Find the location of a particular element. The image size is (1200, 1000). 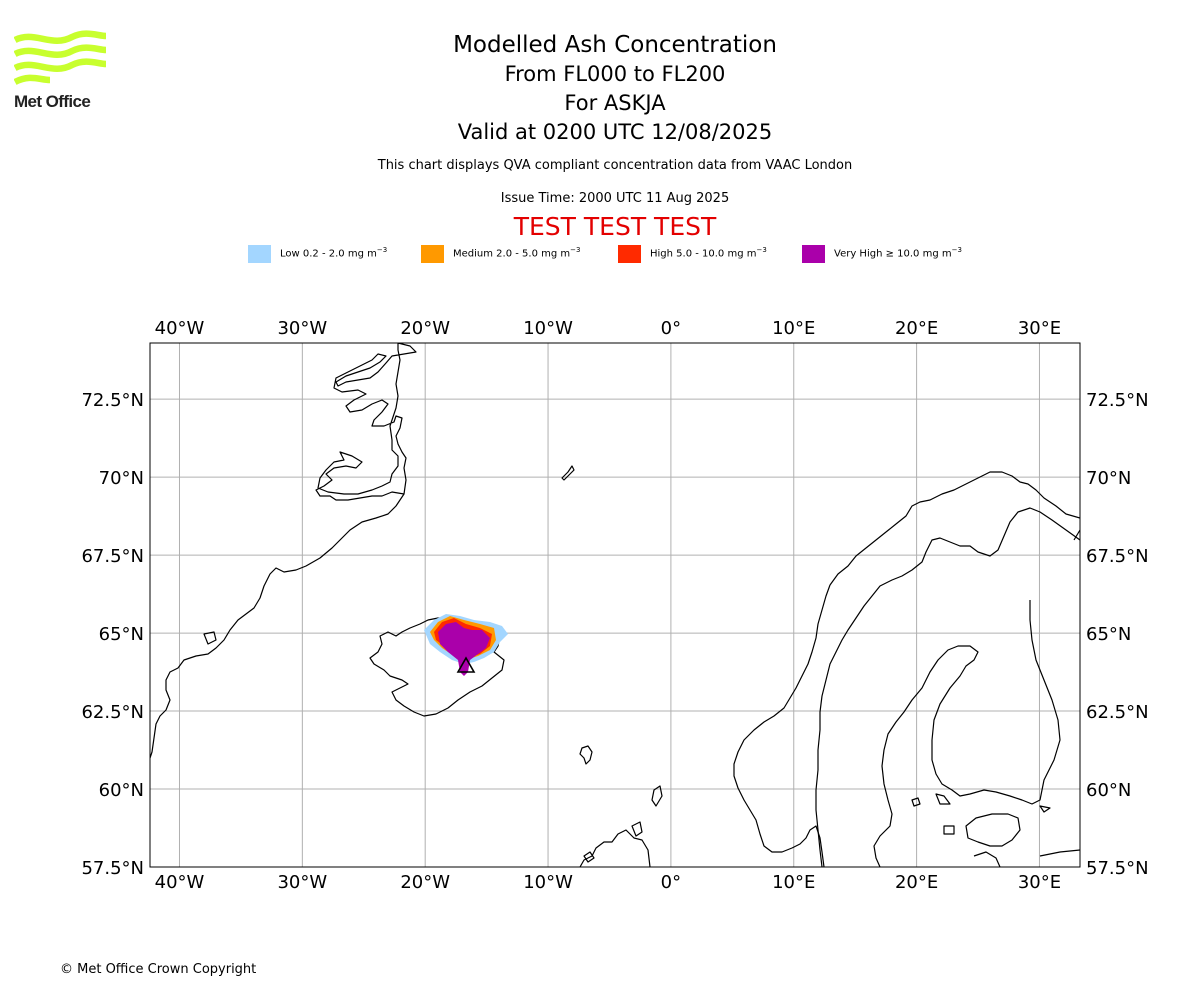

lon-tick-label-bottom: 20°E is located at coordinates (916, 882).